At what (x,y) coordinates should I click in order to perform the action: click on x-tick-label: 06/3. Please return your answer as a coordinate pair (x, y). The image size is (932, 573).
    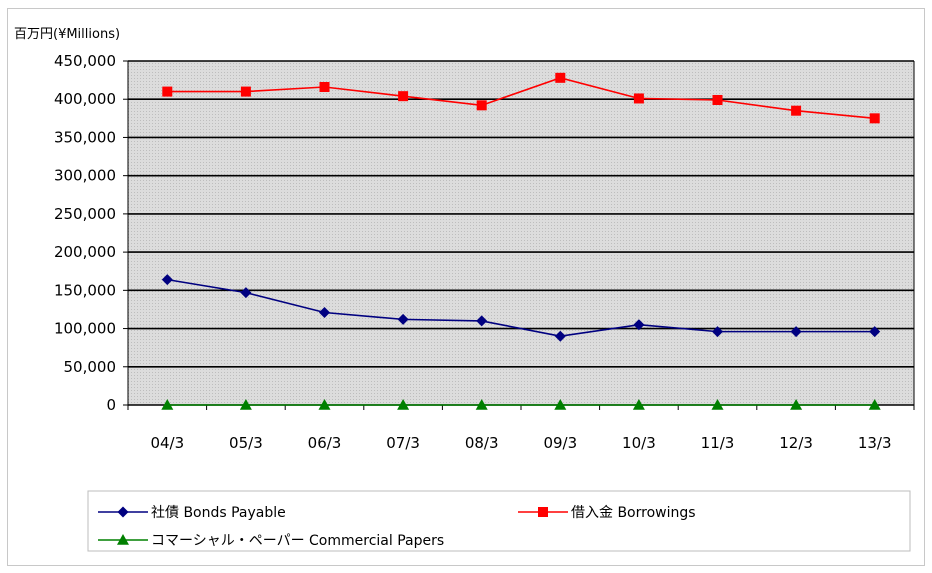
    Looking at the image, I should click on (325, 443).